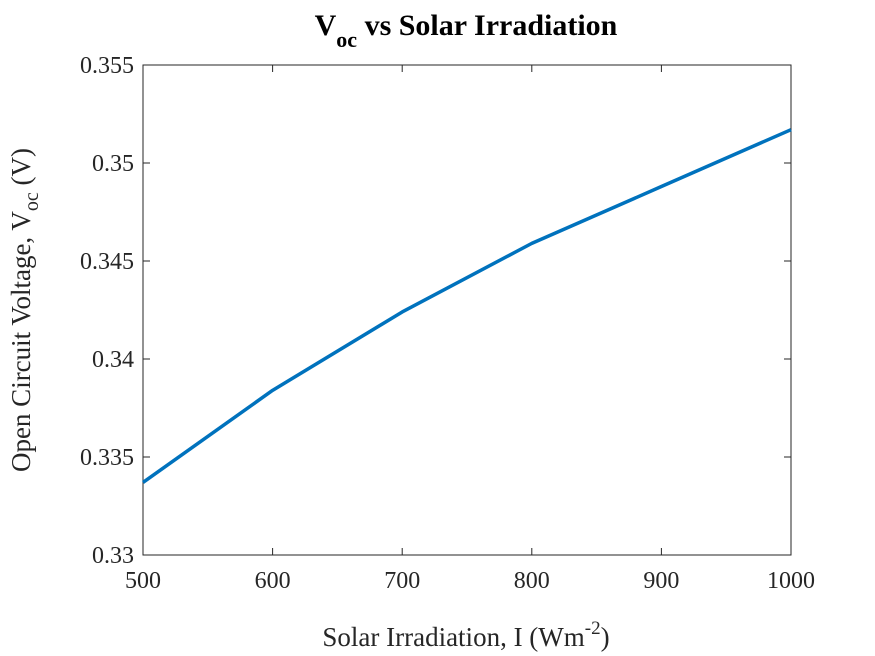 This screenshot has height=656, width=875. I want to click on x-tick-label: 900, so click(661, 581).